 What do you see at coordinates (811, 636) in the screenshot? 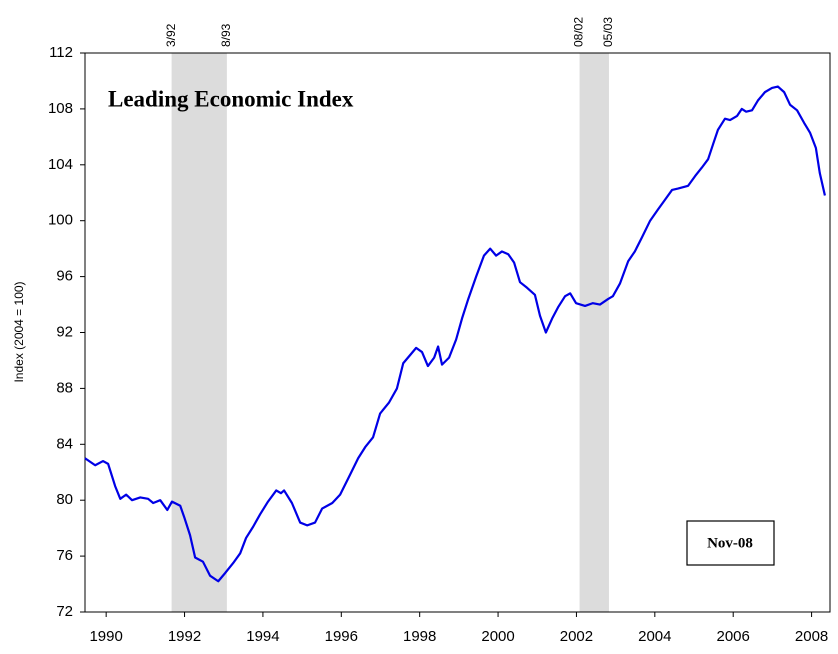
I see `x-tick-label: 2008` at bounding box center [811, 636].